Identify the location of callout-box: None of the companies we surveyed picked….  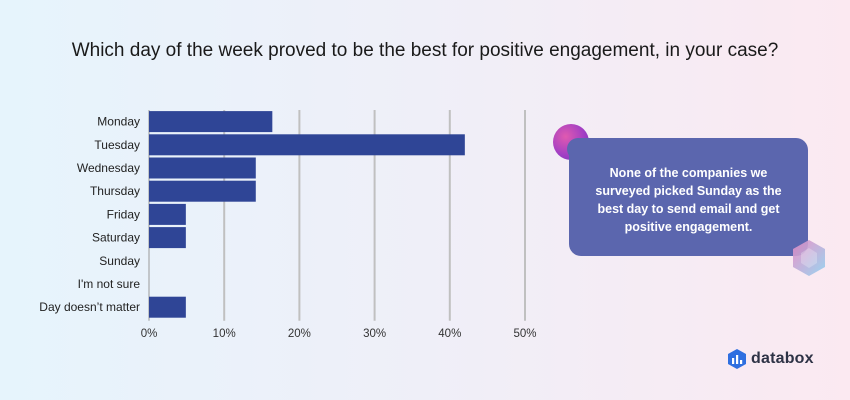
(688, 197).